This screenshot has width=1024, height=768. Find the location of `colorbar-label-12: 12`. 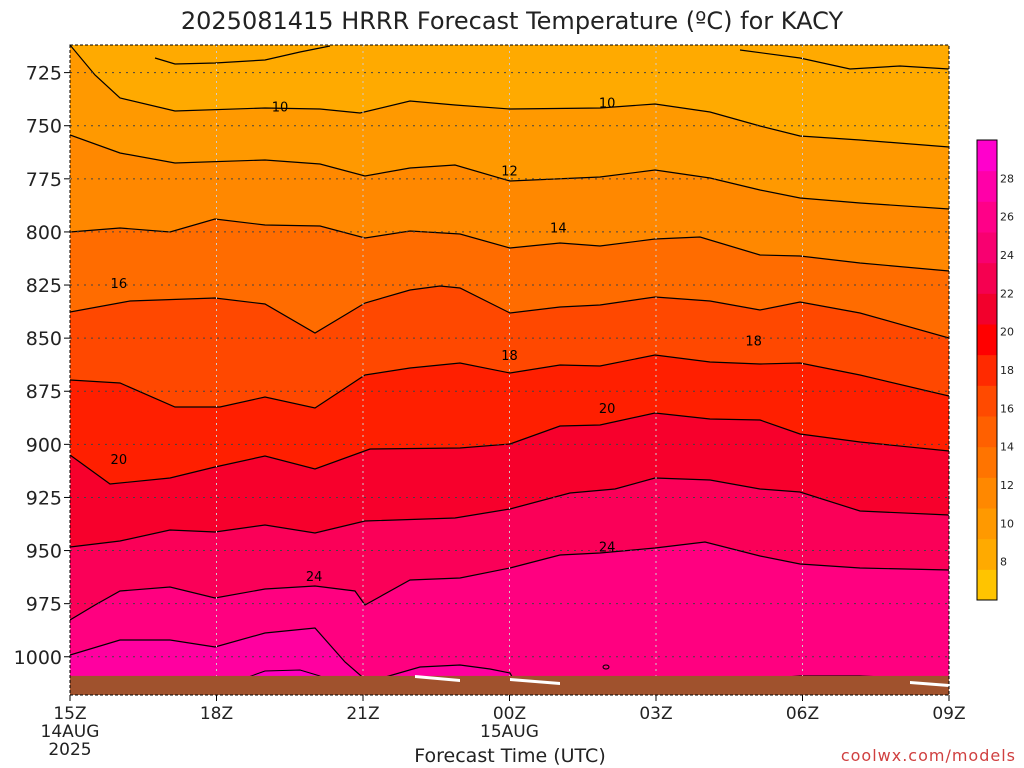

colorbar-label-12: 12 is located at coordinates (1007, 485).